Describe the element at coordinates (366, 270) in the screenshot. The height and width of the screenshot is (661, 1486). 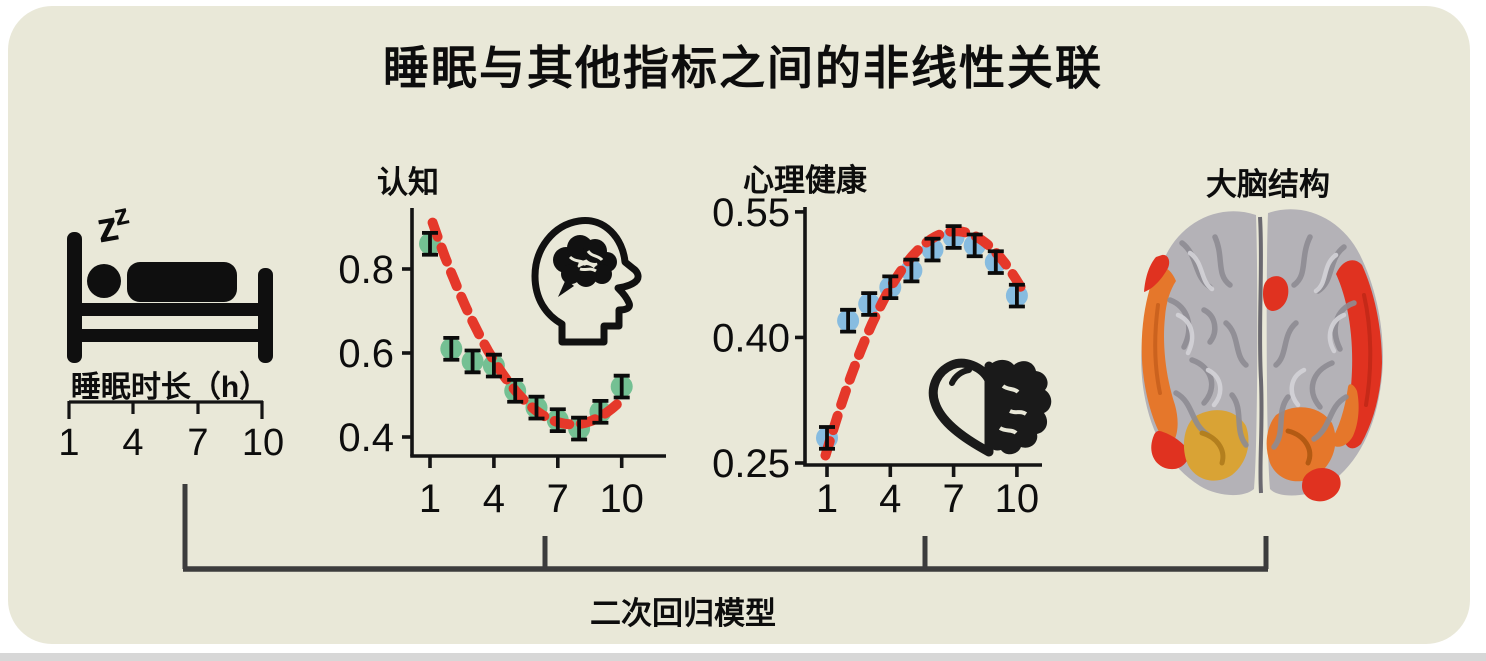
I see `cognition-y-tick-label: 0.8` at that location.